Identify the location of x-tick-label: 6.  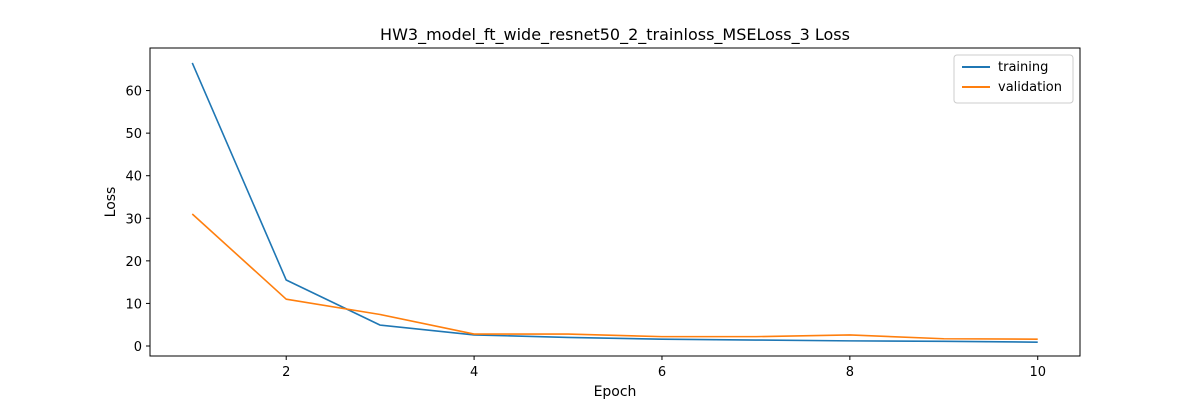
(662, 372).